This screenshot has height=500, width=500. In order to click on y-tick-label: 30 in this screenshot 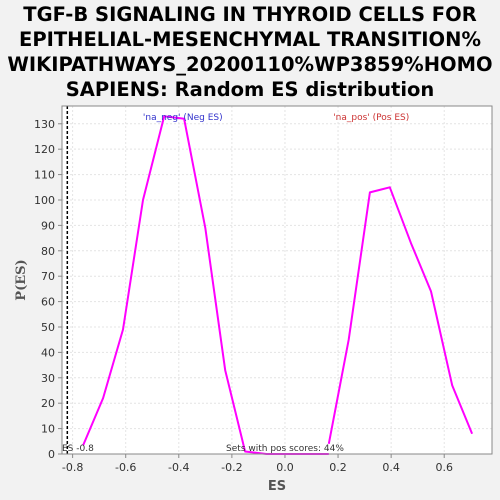, I will do `click(48, 378)`.